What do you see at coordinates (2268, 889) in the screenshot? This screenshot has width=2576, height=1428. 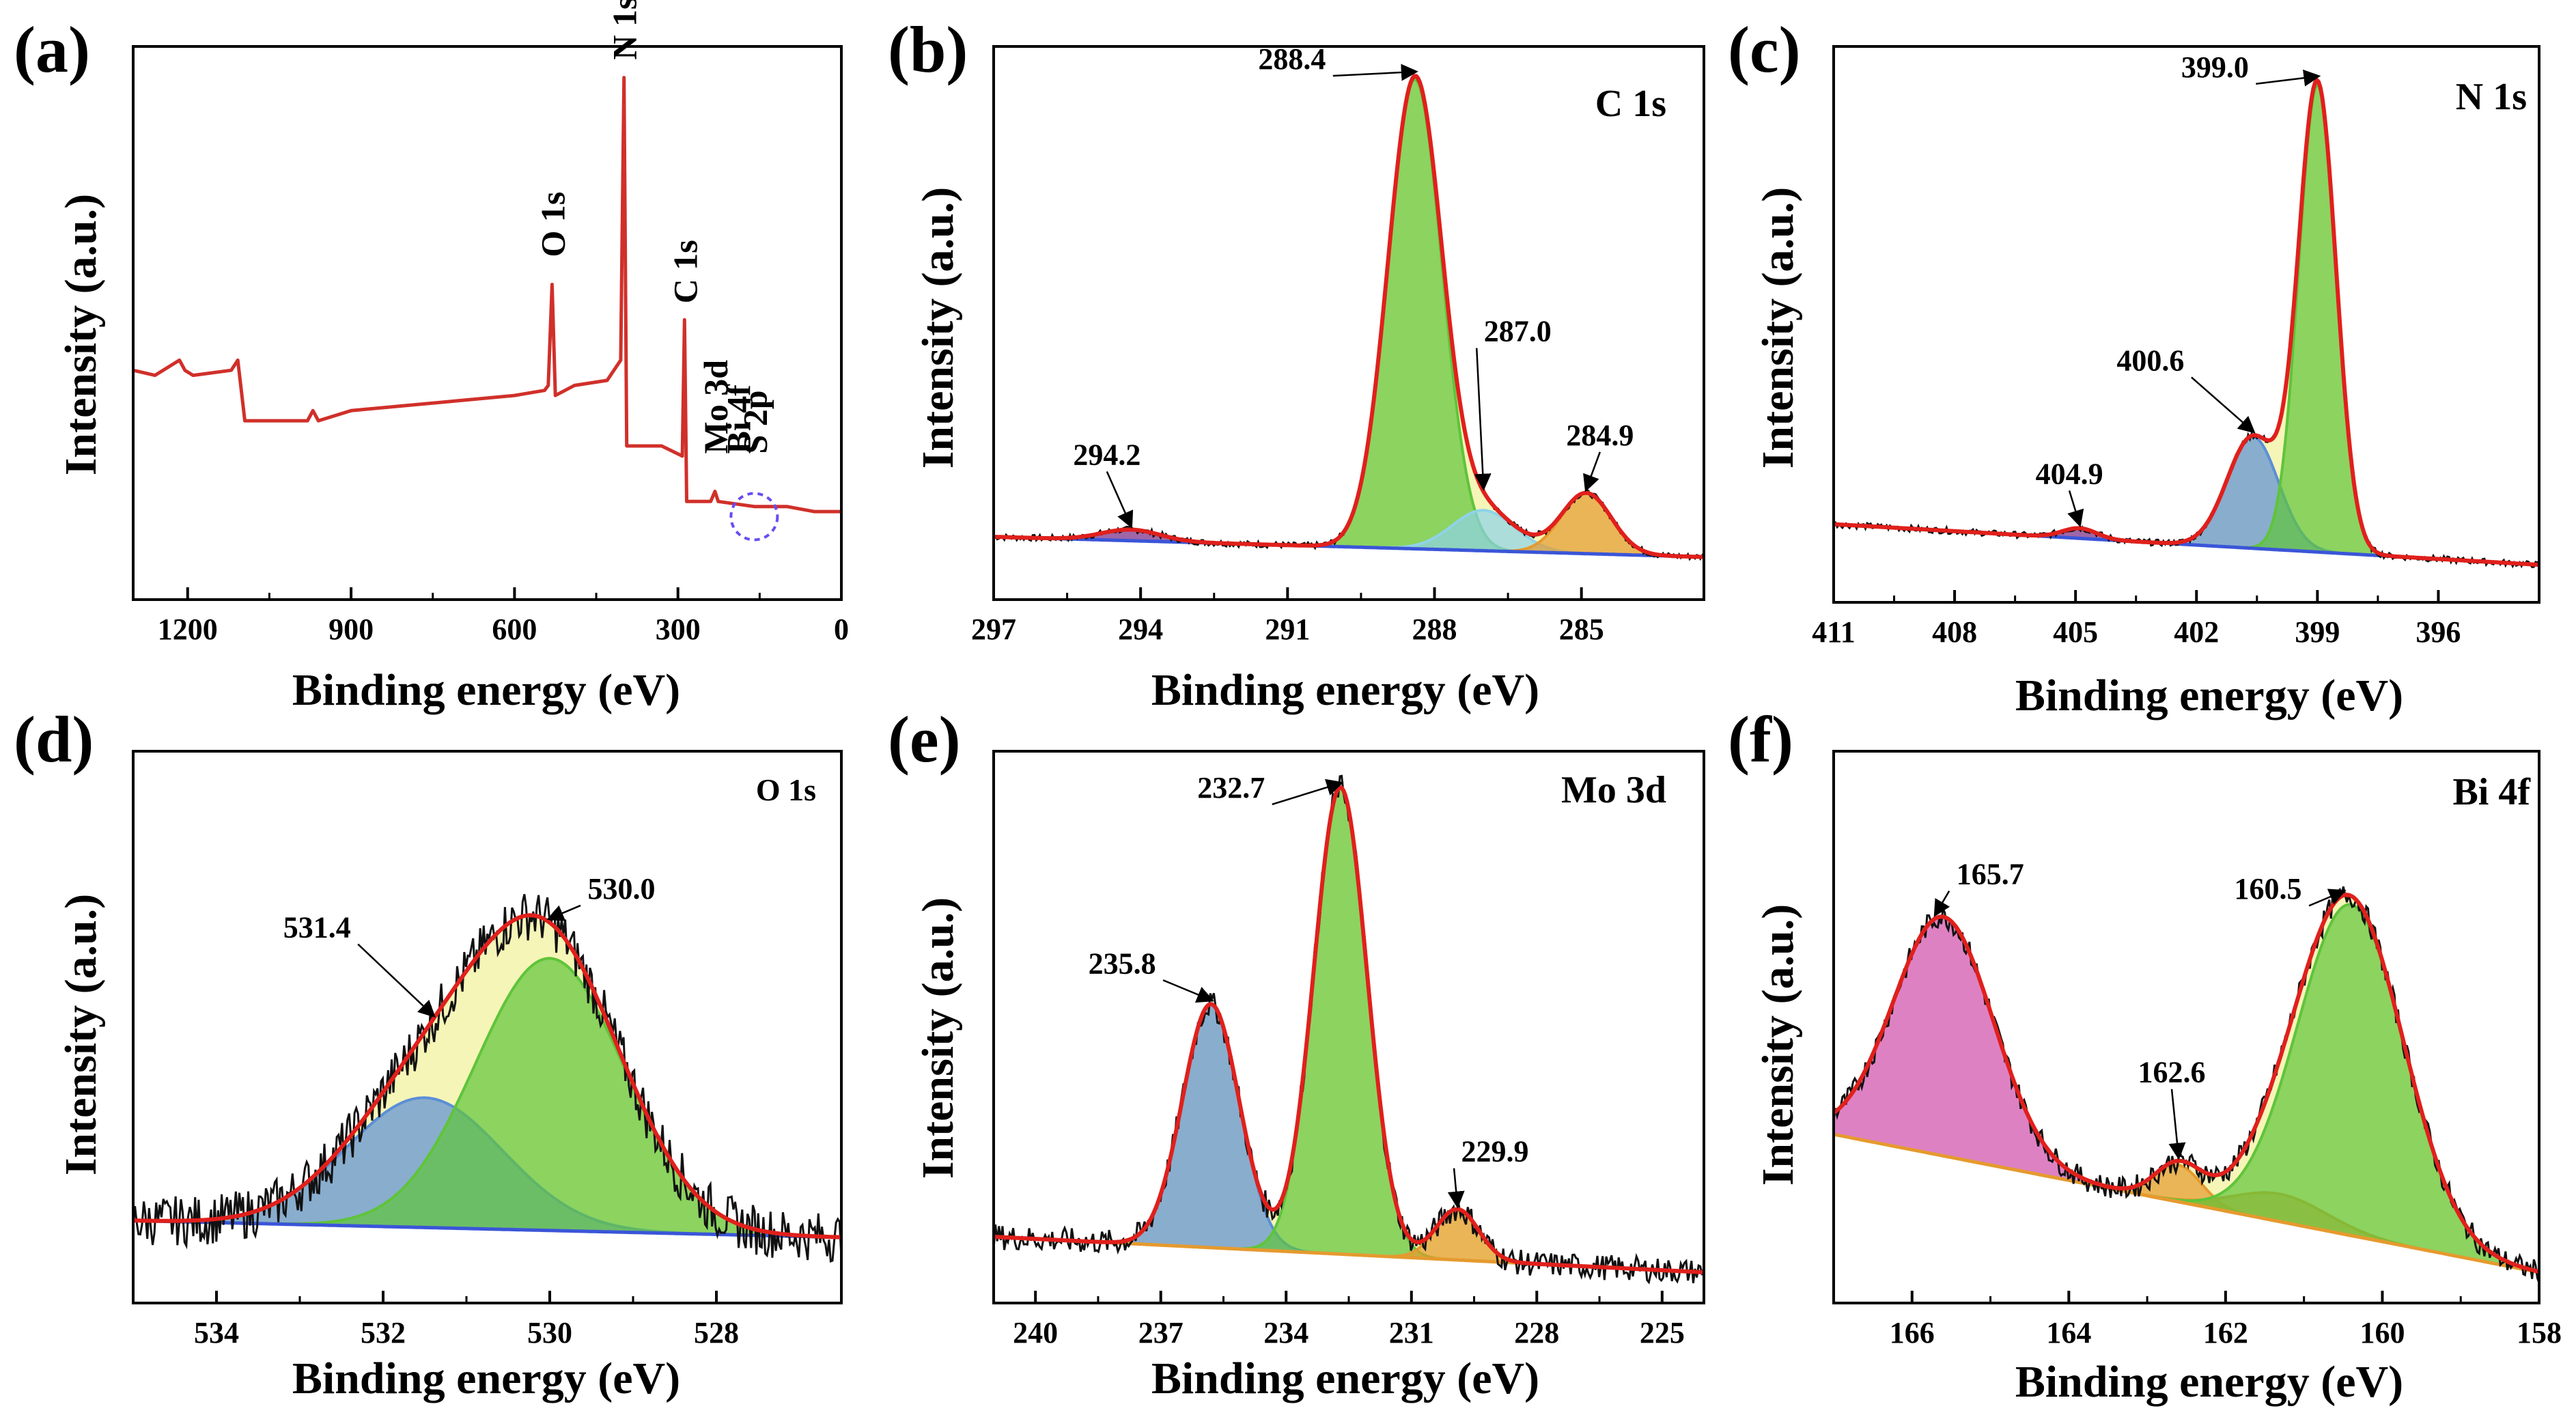 I see `peak-label-f-2: 160.5` at bounding box center [2268, 889].